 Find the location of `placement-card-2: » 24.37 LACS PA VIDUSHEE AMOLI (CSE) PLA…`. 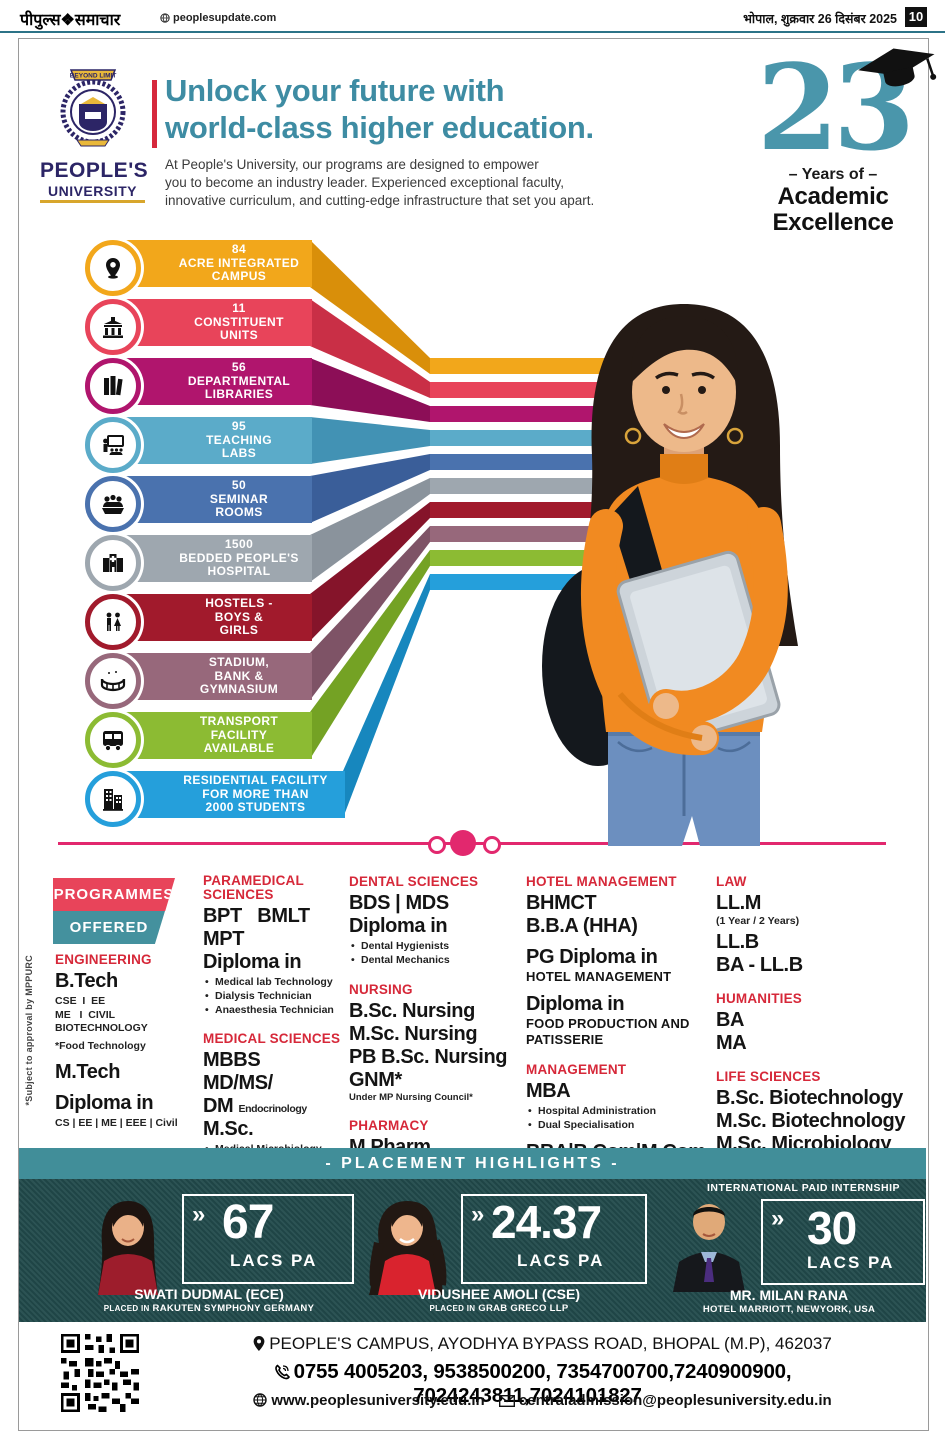

placement-card-2: » 24.37 LACS PA VIDUSHEE AMOLI (CSE) PLA… is located at coordinates (499, 1250).